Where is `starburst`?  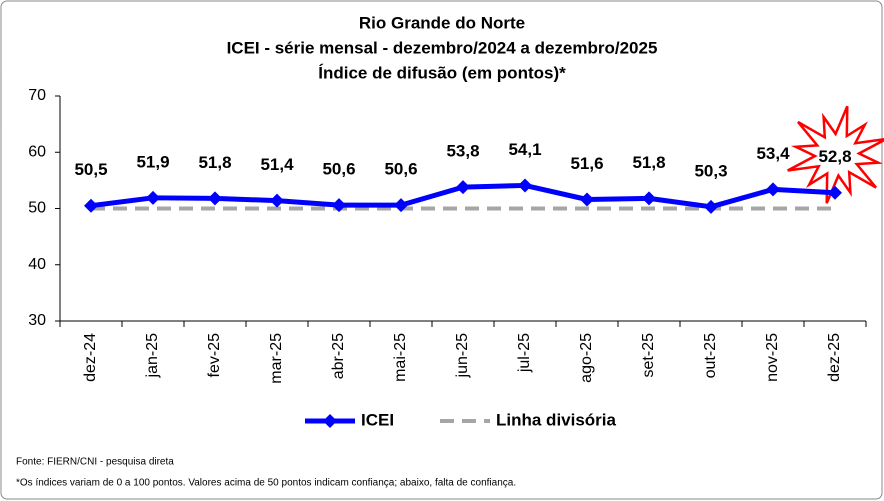 starburst is located at coordinates (835, 154).